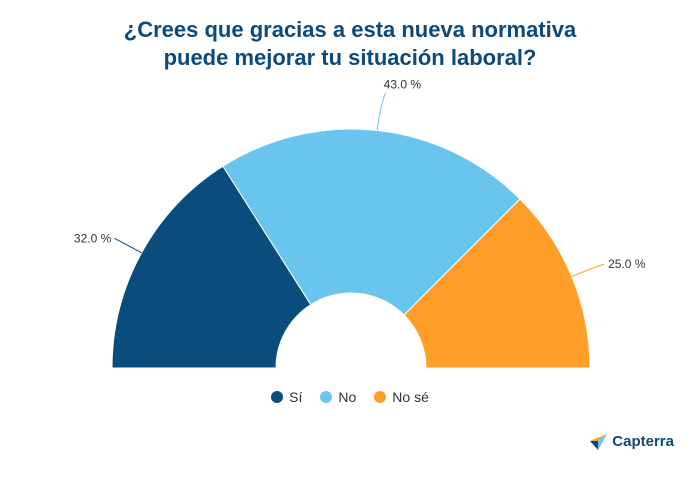 This screenshot has width=700, height=500. I want to click on legend-item-nose: No sé, so click(401, 397).